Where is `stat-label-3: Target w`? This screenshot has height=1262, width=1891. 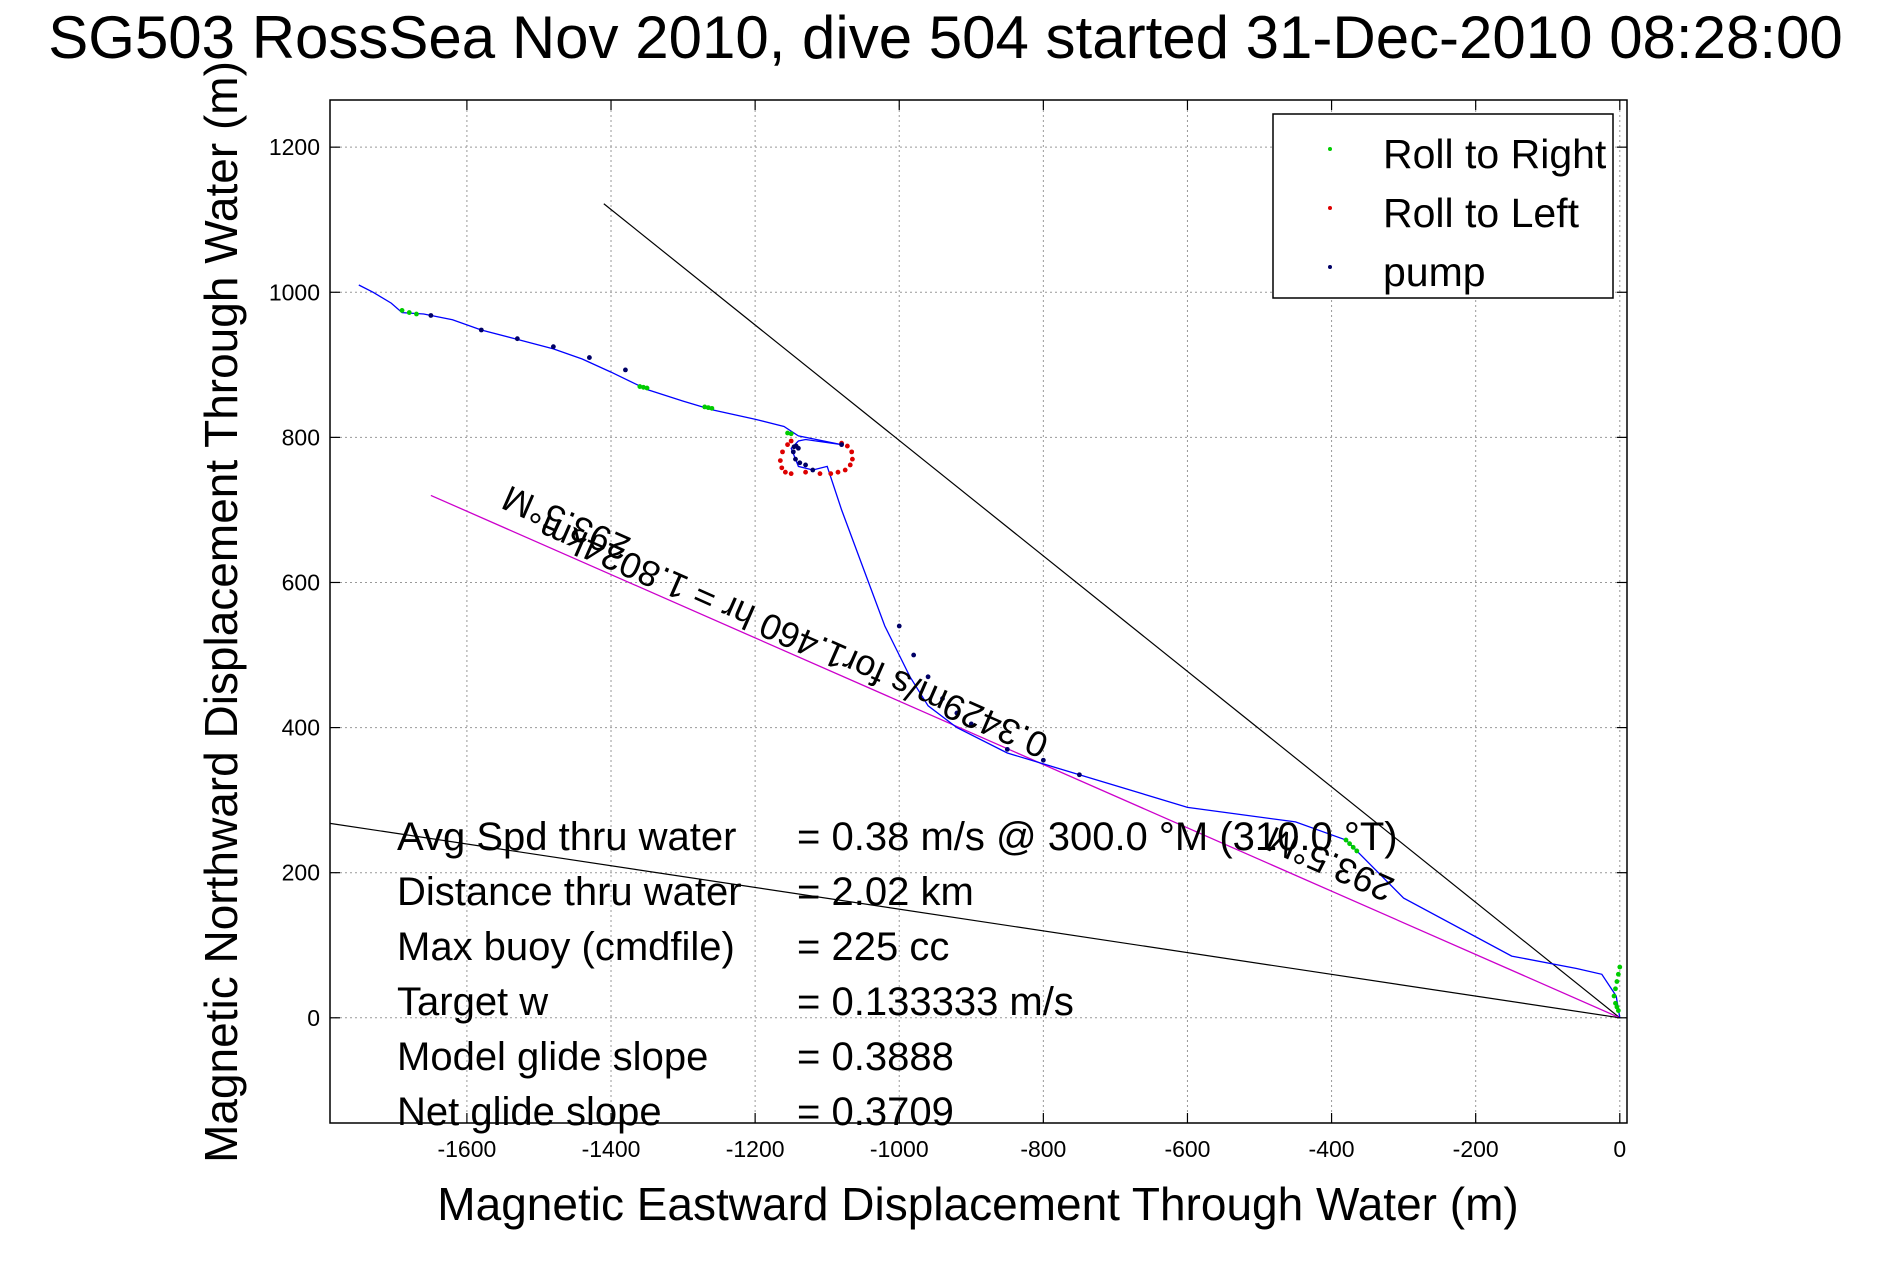 stat-label-3: Target w is located at coordinates (472, 1002).